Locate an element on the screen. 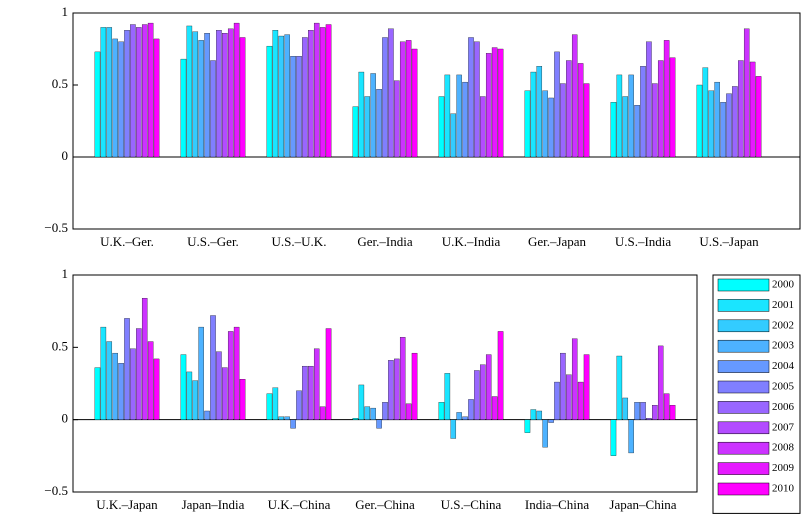  legend-label: 2008 is located at coordinates (783, 448).